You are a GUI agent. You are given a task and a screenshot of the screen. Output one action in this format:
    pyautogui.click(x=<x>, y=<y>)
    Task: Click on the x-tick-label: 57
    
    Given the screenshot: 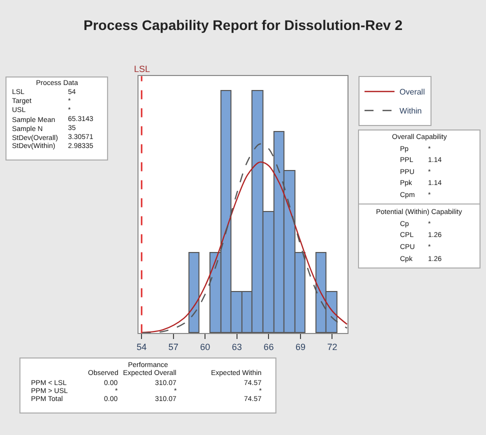 What is the action you would take?
    pyautogui.click(x=173, y=347)
    